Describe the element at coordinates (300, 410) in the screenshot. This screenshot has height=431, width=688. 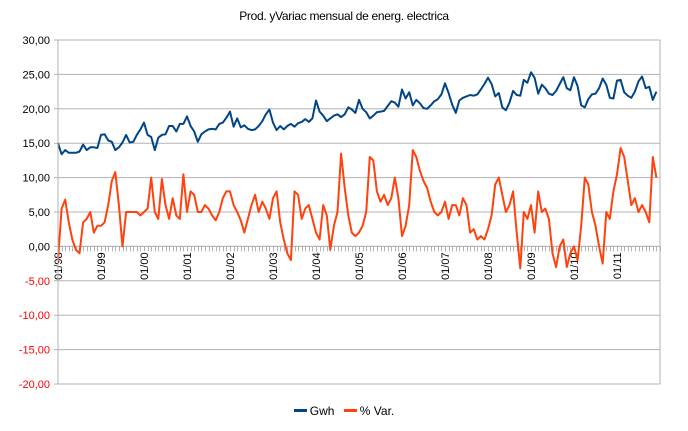
I see `legend-swatch-gwh` at that location.